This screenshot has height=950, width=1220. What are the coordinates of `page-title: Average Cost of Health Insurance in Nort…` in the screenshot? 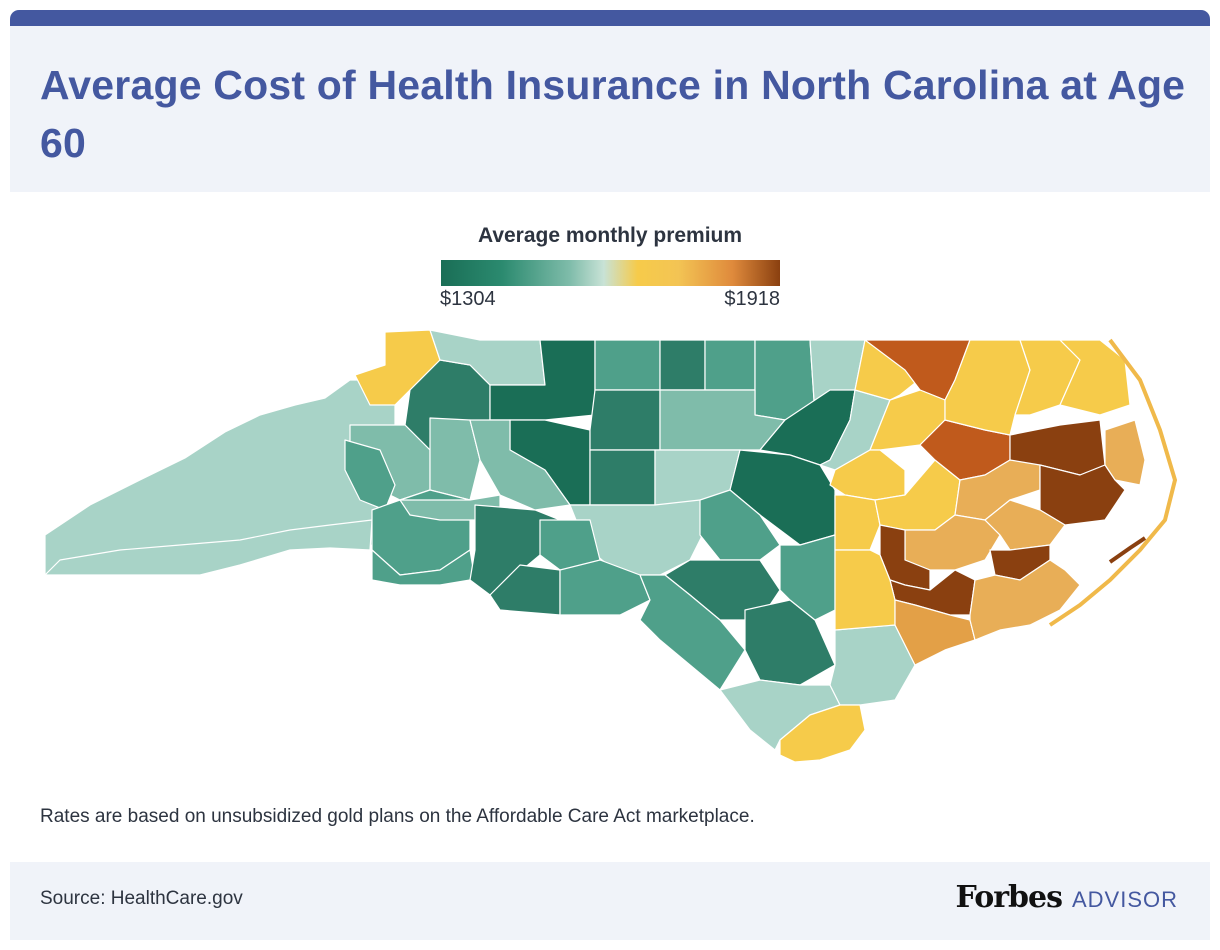 It's located at (613, 114).